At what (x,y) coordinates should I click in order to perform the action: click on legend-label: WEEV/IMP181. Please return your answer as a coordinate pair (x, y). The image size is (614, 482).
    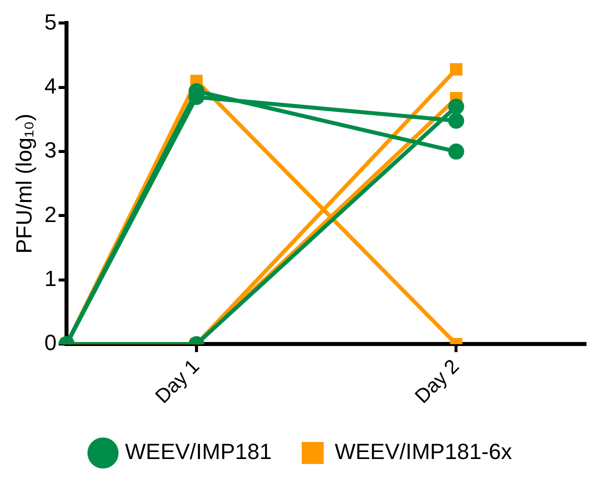
    Looking at the image, I should click on (198, 451).